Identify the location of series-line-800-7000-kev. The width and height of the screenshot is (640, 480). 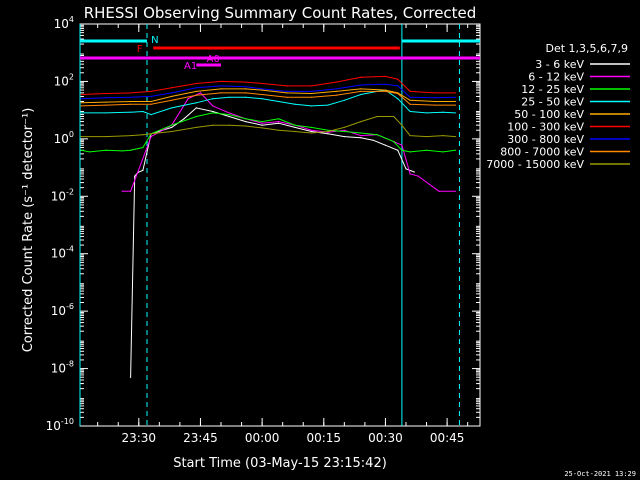
(268, 98).